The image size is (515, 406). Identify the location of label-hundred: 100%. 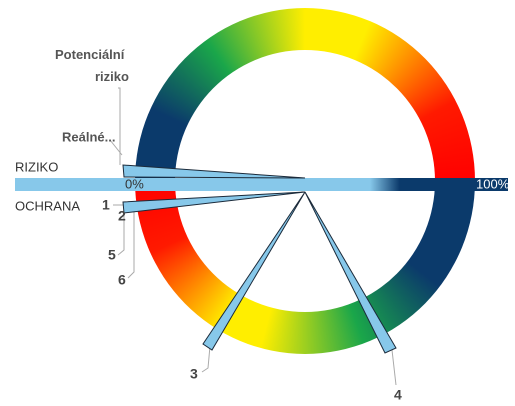
(493, 183).